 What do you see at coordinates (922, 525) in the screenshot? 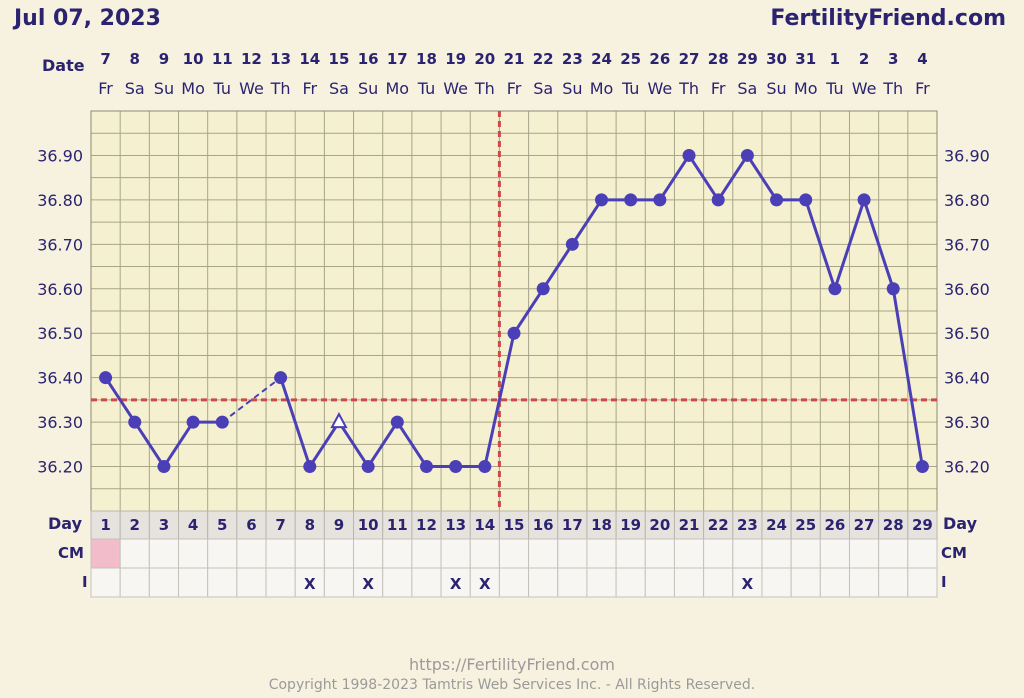
I see `day-number: 29` at bounding box center [922, 525].